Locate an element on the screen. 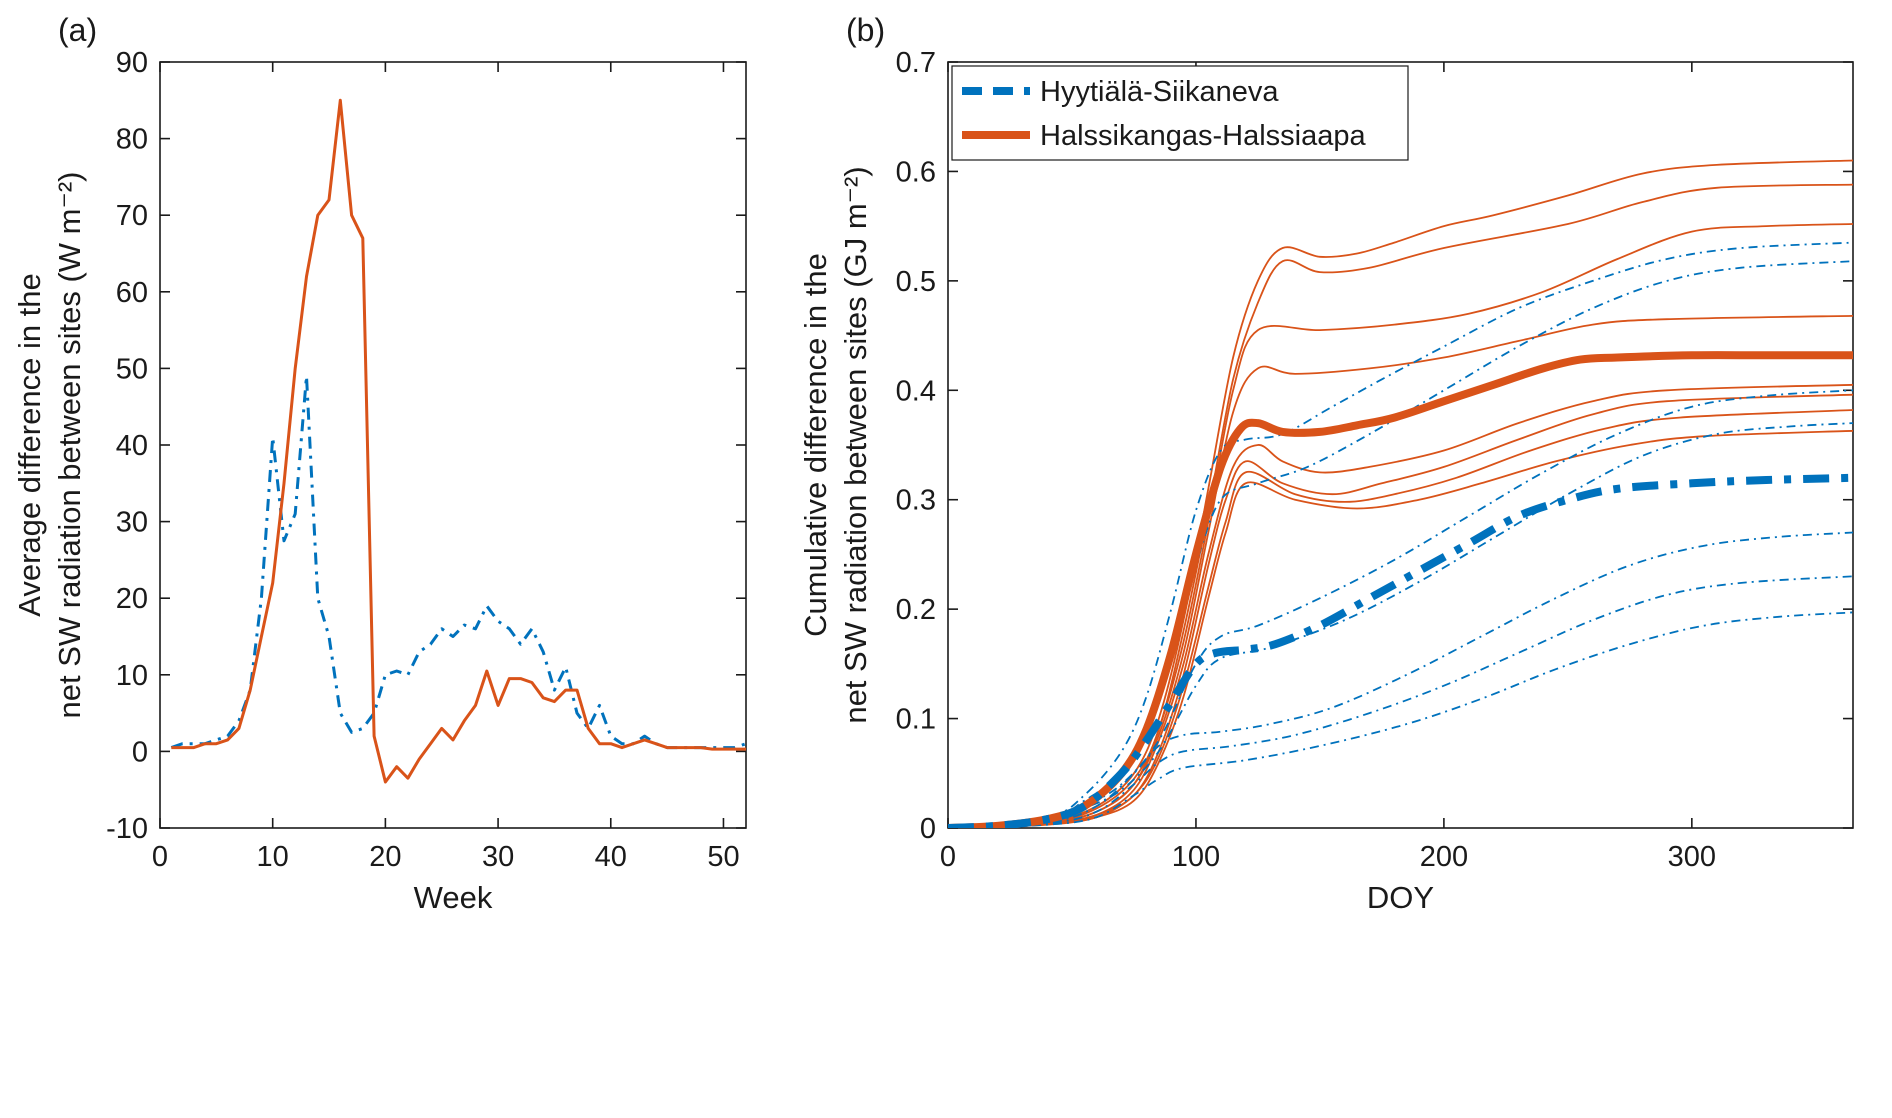 The image size is (1892, 1118). y-axis-label-line-2: net SW radiation between sites (GJ m⁻²) is located at coordinates (855, 444).